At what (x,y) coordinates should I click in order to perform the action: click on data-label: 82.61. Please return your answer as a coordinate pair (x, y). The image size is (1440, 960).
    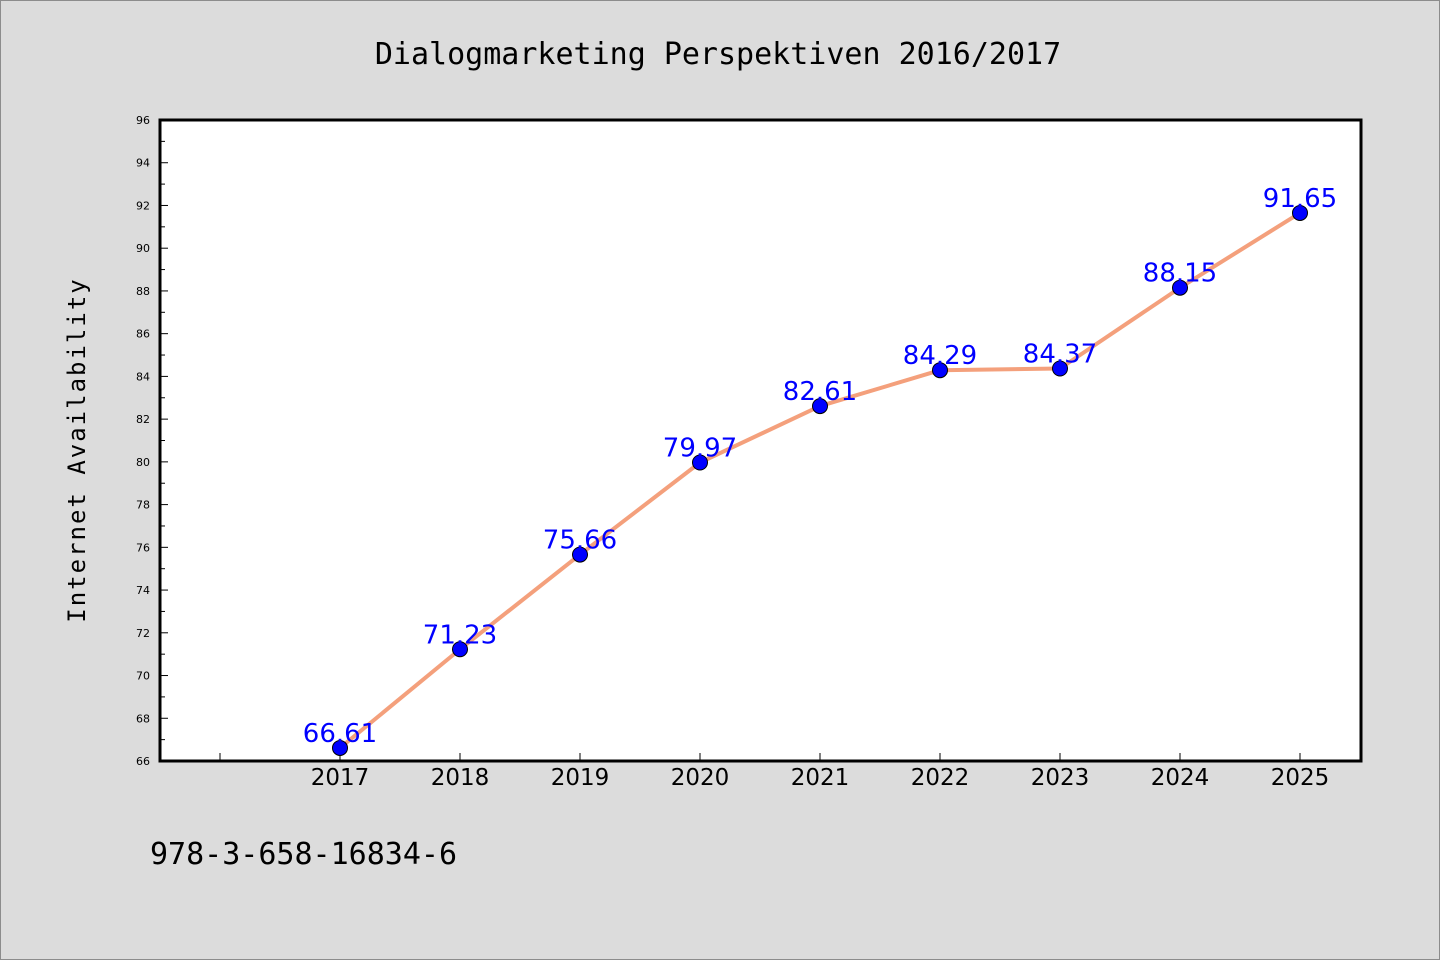
    Looking at the image, I should click on (820, 392).